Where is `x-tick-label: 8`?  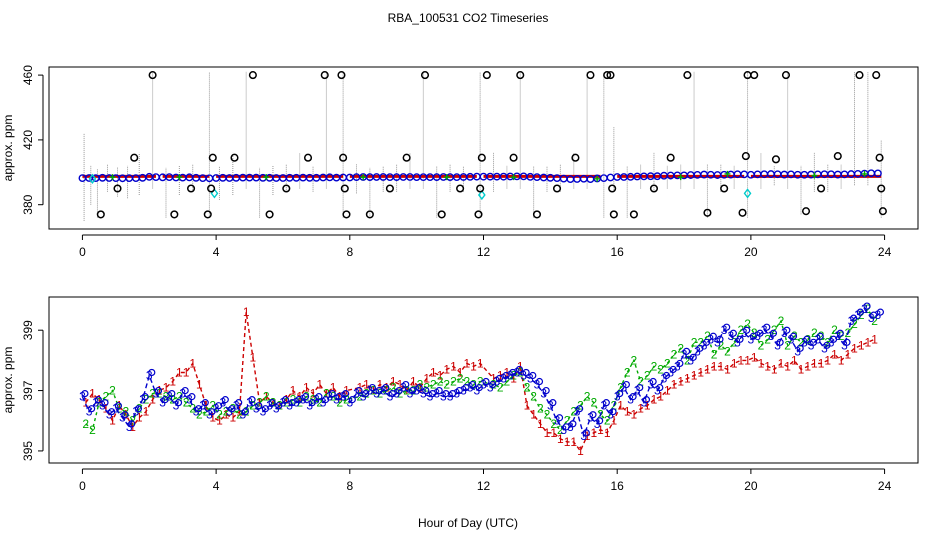 x-tick-label: 8 is located at coordinates (349, 252).